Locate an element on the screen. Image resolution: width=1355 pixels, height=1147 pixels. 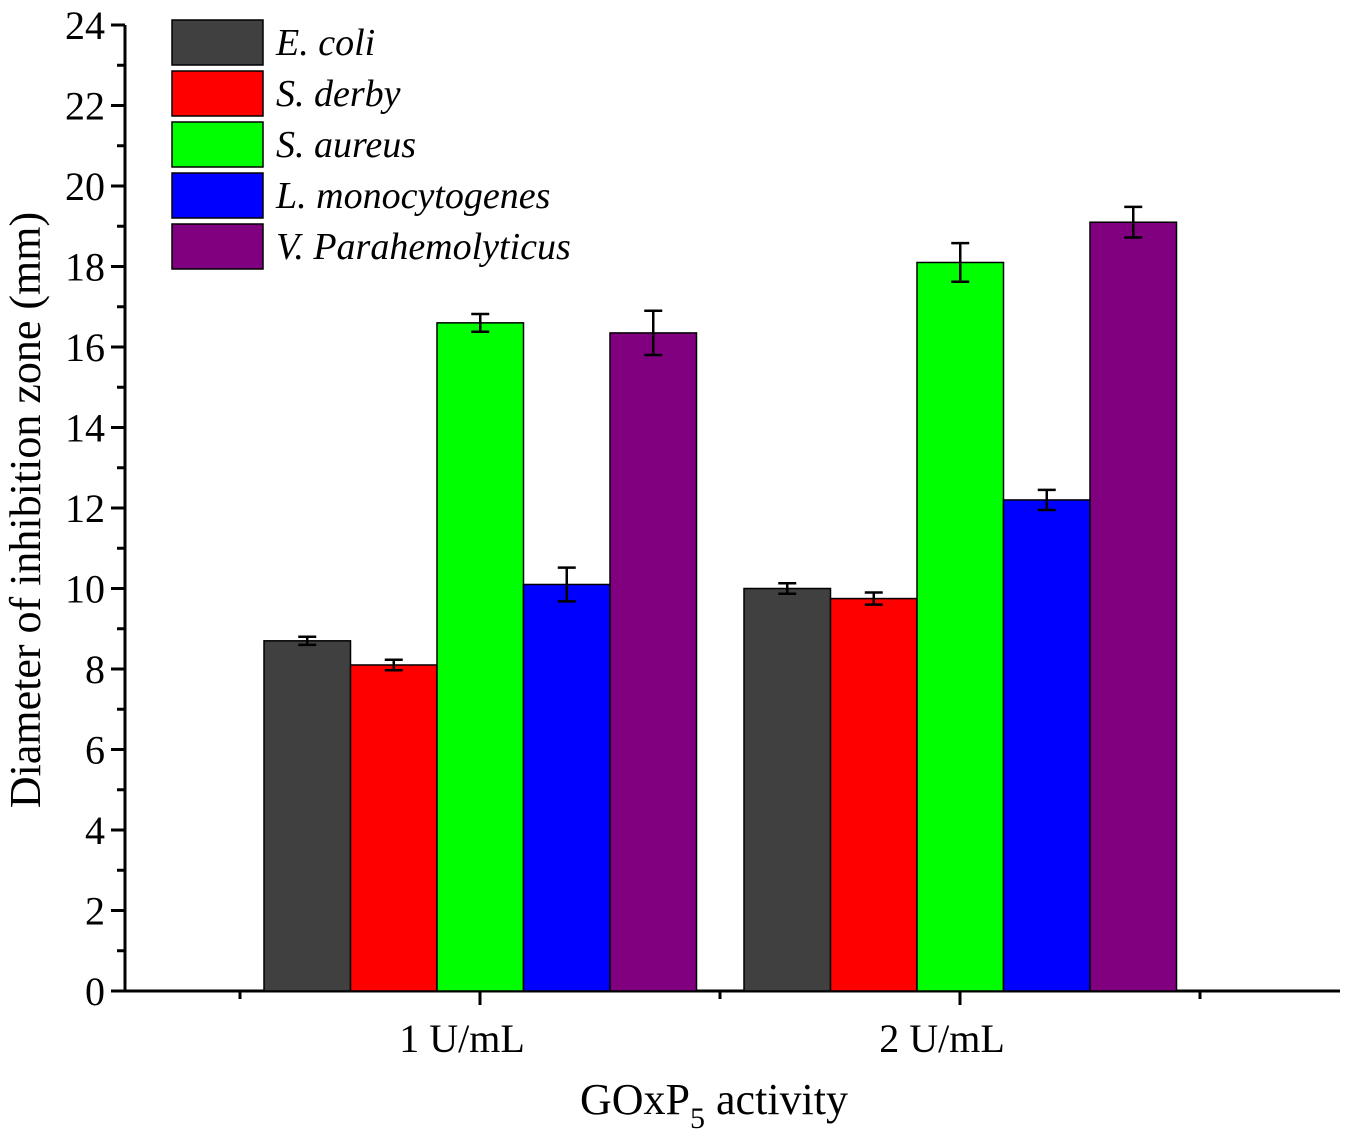
y-tick-label: 24 is located at coordinates (85, 25).